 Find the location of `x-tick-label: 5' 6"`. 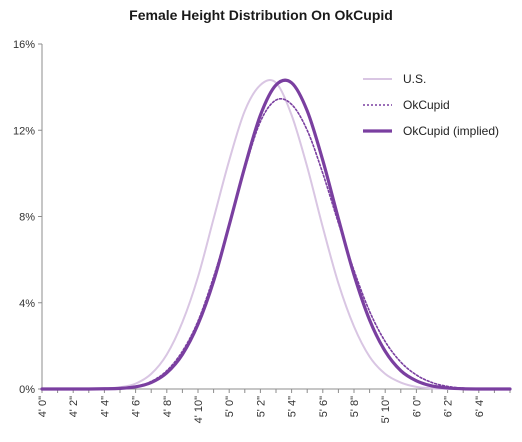

x-tick-label: 5' 6" is located at coordinates (324, 406).